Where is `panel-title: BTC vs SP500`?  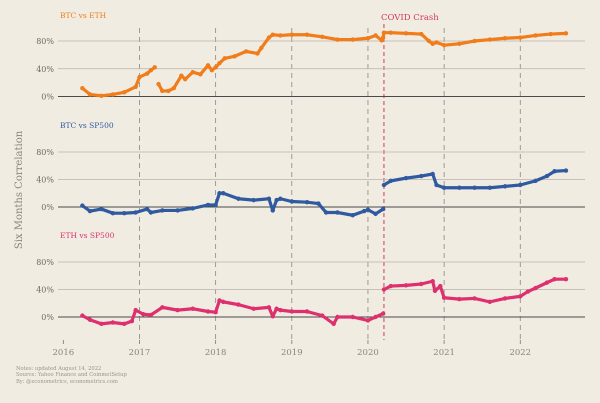
panel-title: BTC vs SP500 is located at coordinates (87, 125).